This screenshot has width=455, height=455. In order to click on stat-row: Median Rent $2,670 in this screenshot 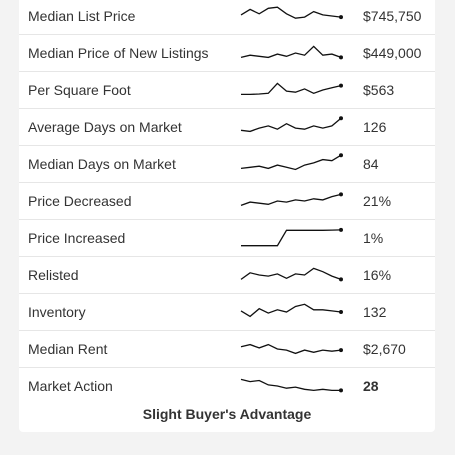, I will do `click(227, 349)`.